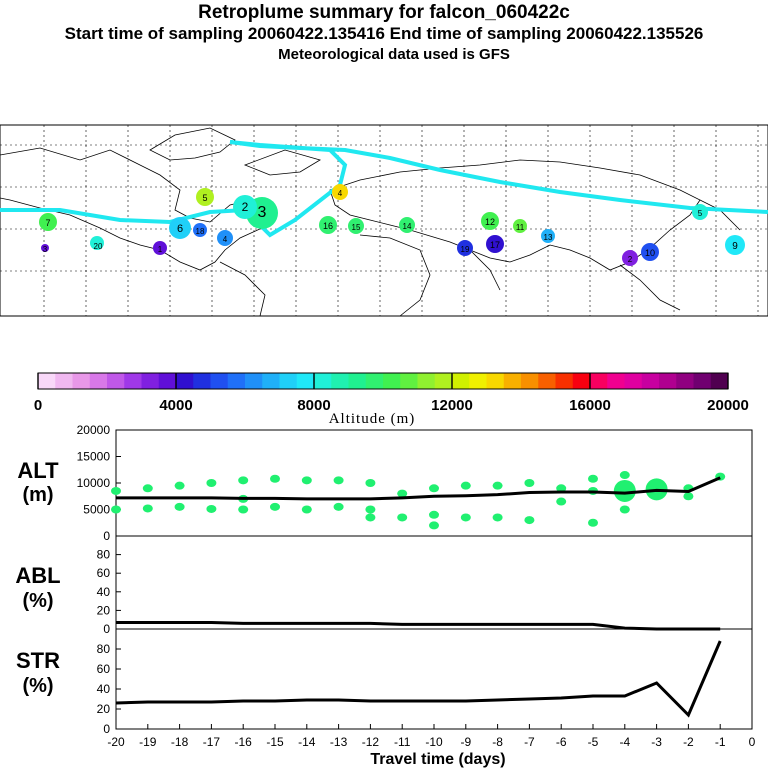 This screenshot has width=768, height=768. Describe the element at coordinates (590, 405) in the screenshot. I see `colorbar-tick-label: 16000` at that location.